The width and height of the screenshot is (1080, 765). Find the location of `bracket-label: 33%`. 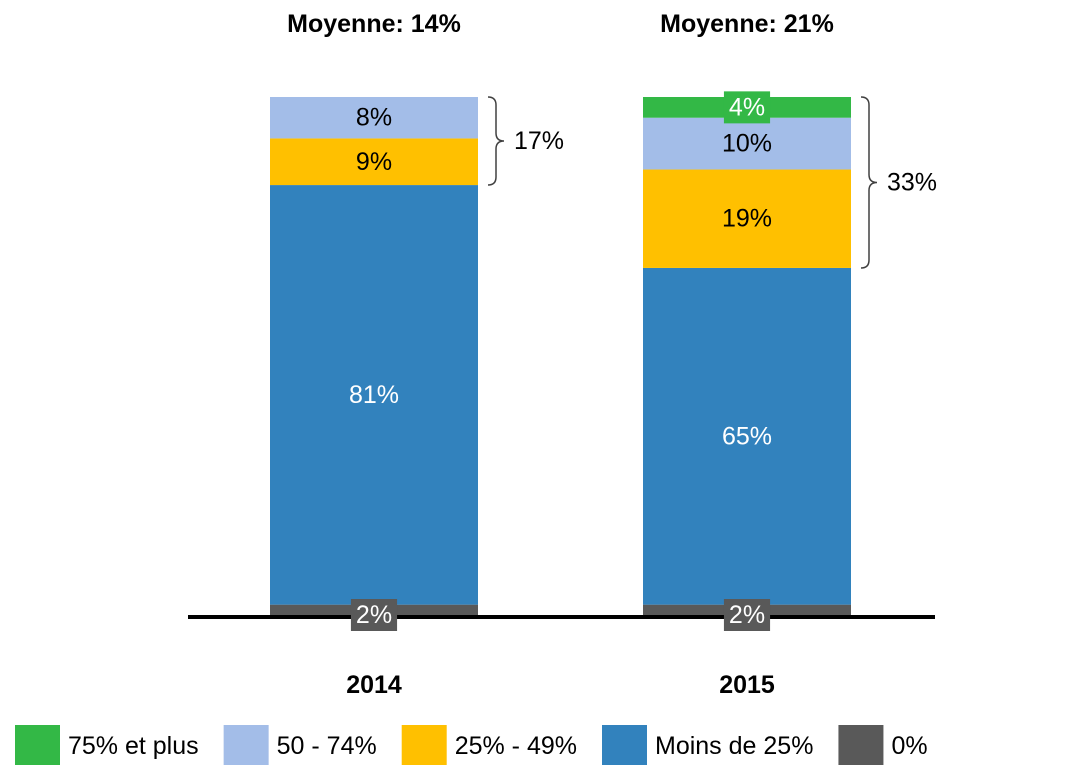

bracket-label: 33% is located at coordinates (912, 182).